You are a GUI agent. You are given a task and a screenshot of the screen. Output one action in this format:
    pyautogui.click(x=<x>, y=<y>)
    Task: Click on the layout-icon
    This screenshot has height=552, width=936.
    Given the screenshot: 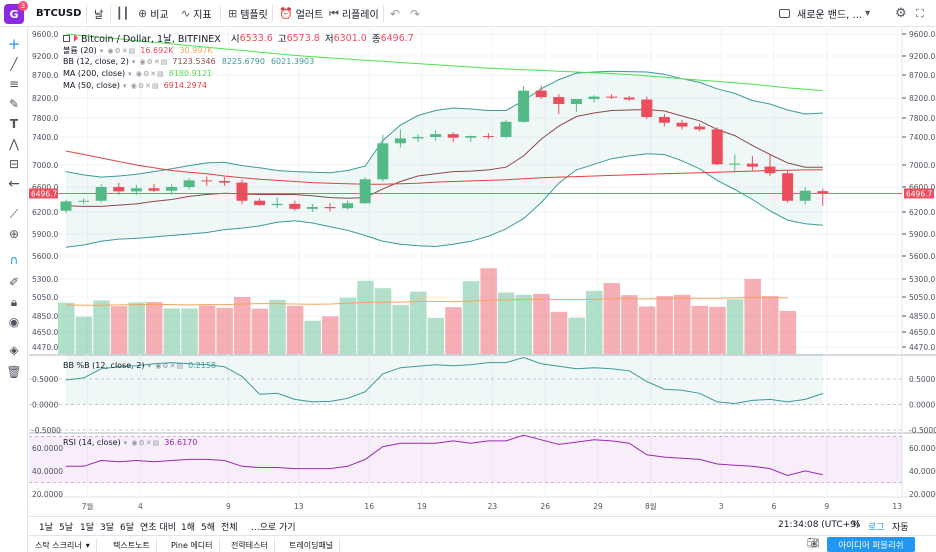 What is the action you would take?
    pyautogui.click(x=784, y=13)
    